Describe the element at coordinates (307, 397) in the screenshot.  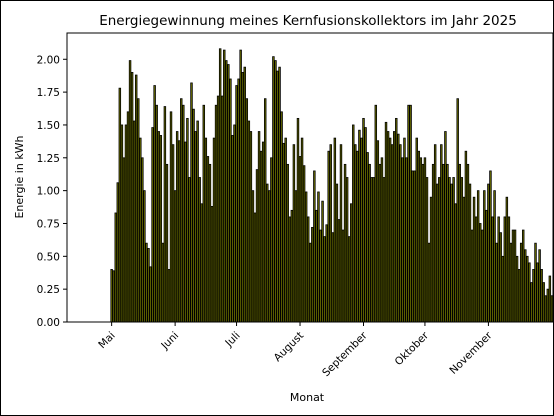
I see `x-axis-label: Monat` at that location.